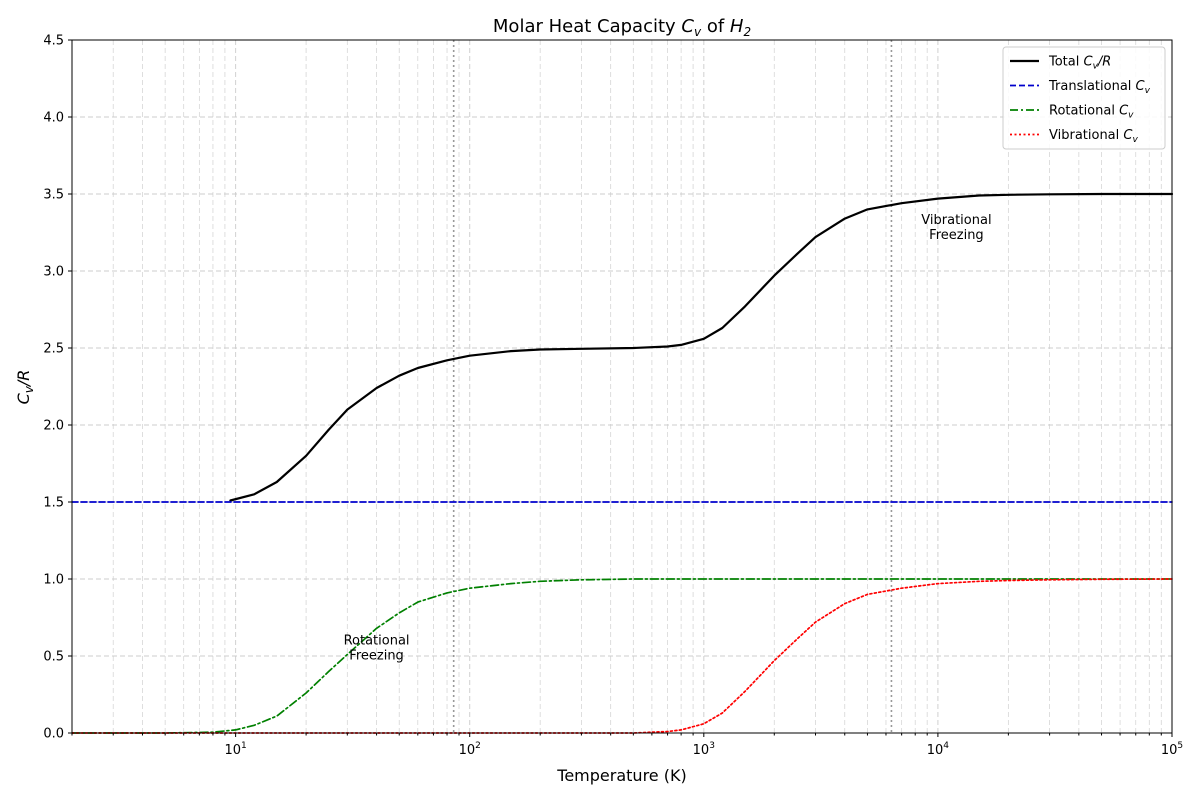  I want to click on y-tick-label: 3.5, so click(53, 195).